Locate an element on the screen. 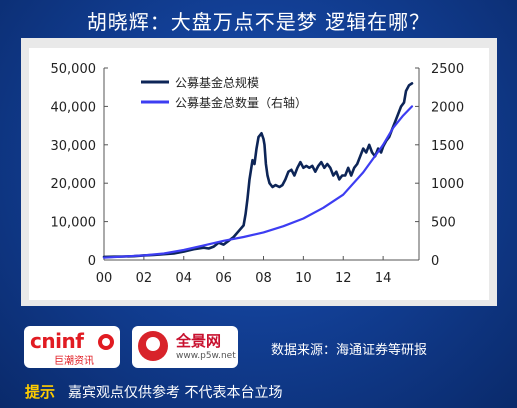 The image size is (517, 408). cninf-logo-subtext: 巨潮资讯 is located at coordinates (74, 361).